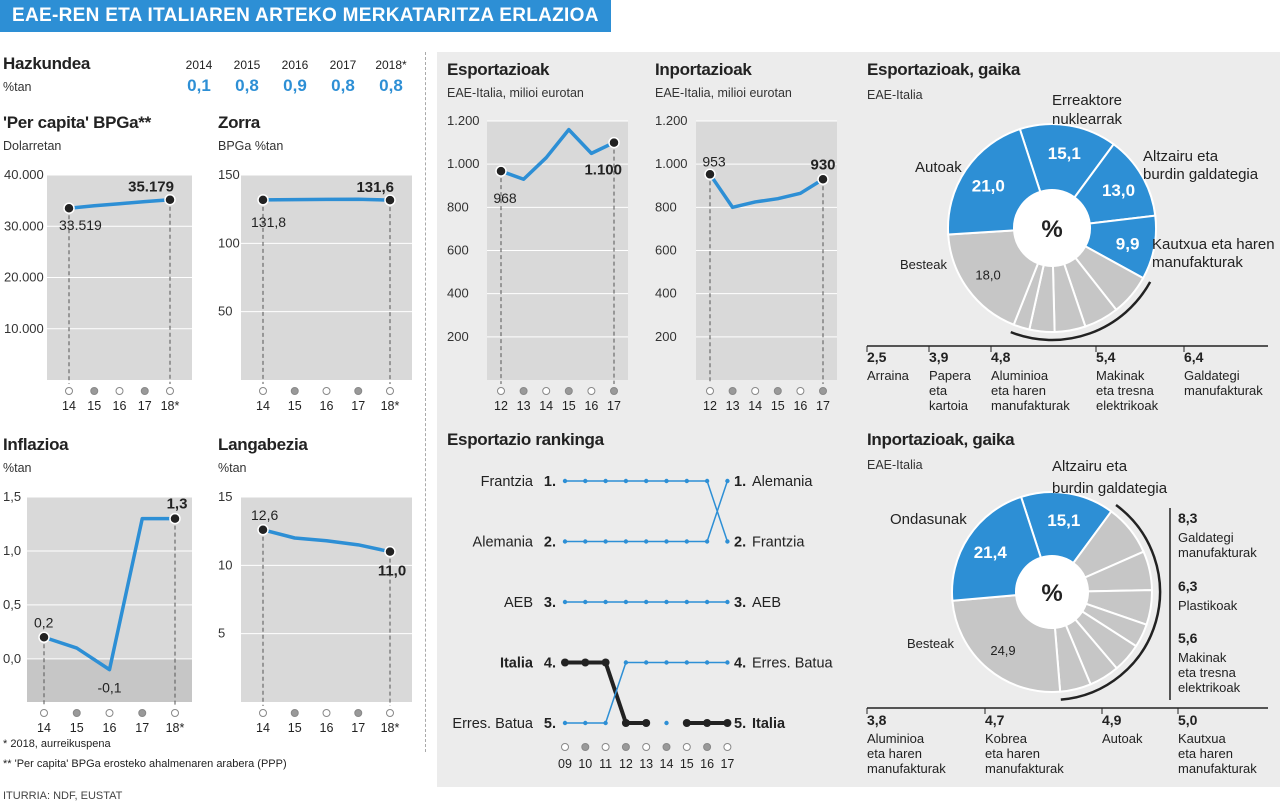  What do you see at coordinates (109, 688) in the screenshot?
I see `data-label: -0,1` at bounding box center [109, 688].